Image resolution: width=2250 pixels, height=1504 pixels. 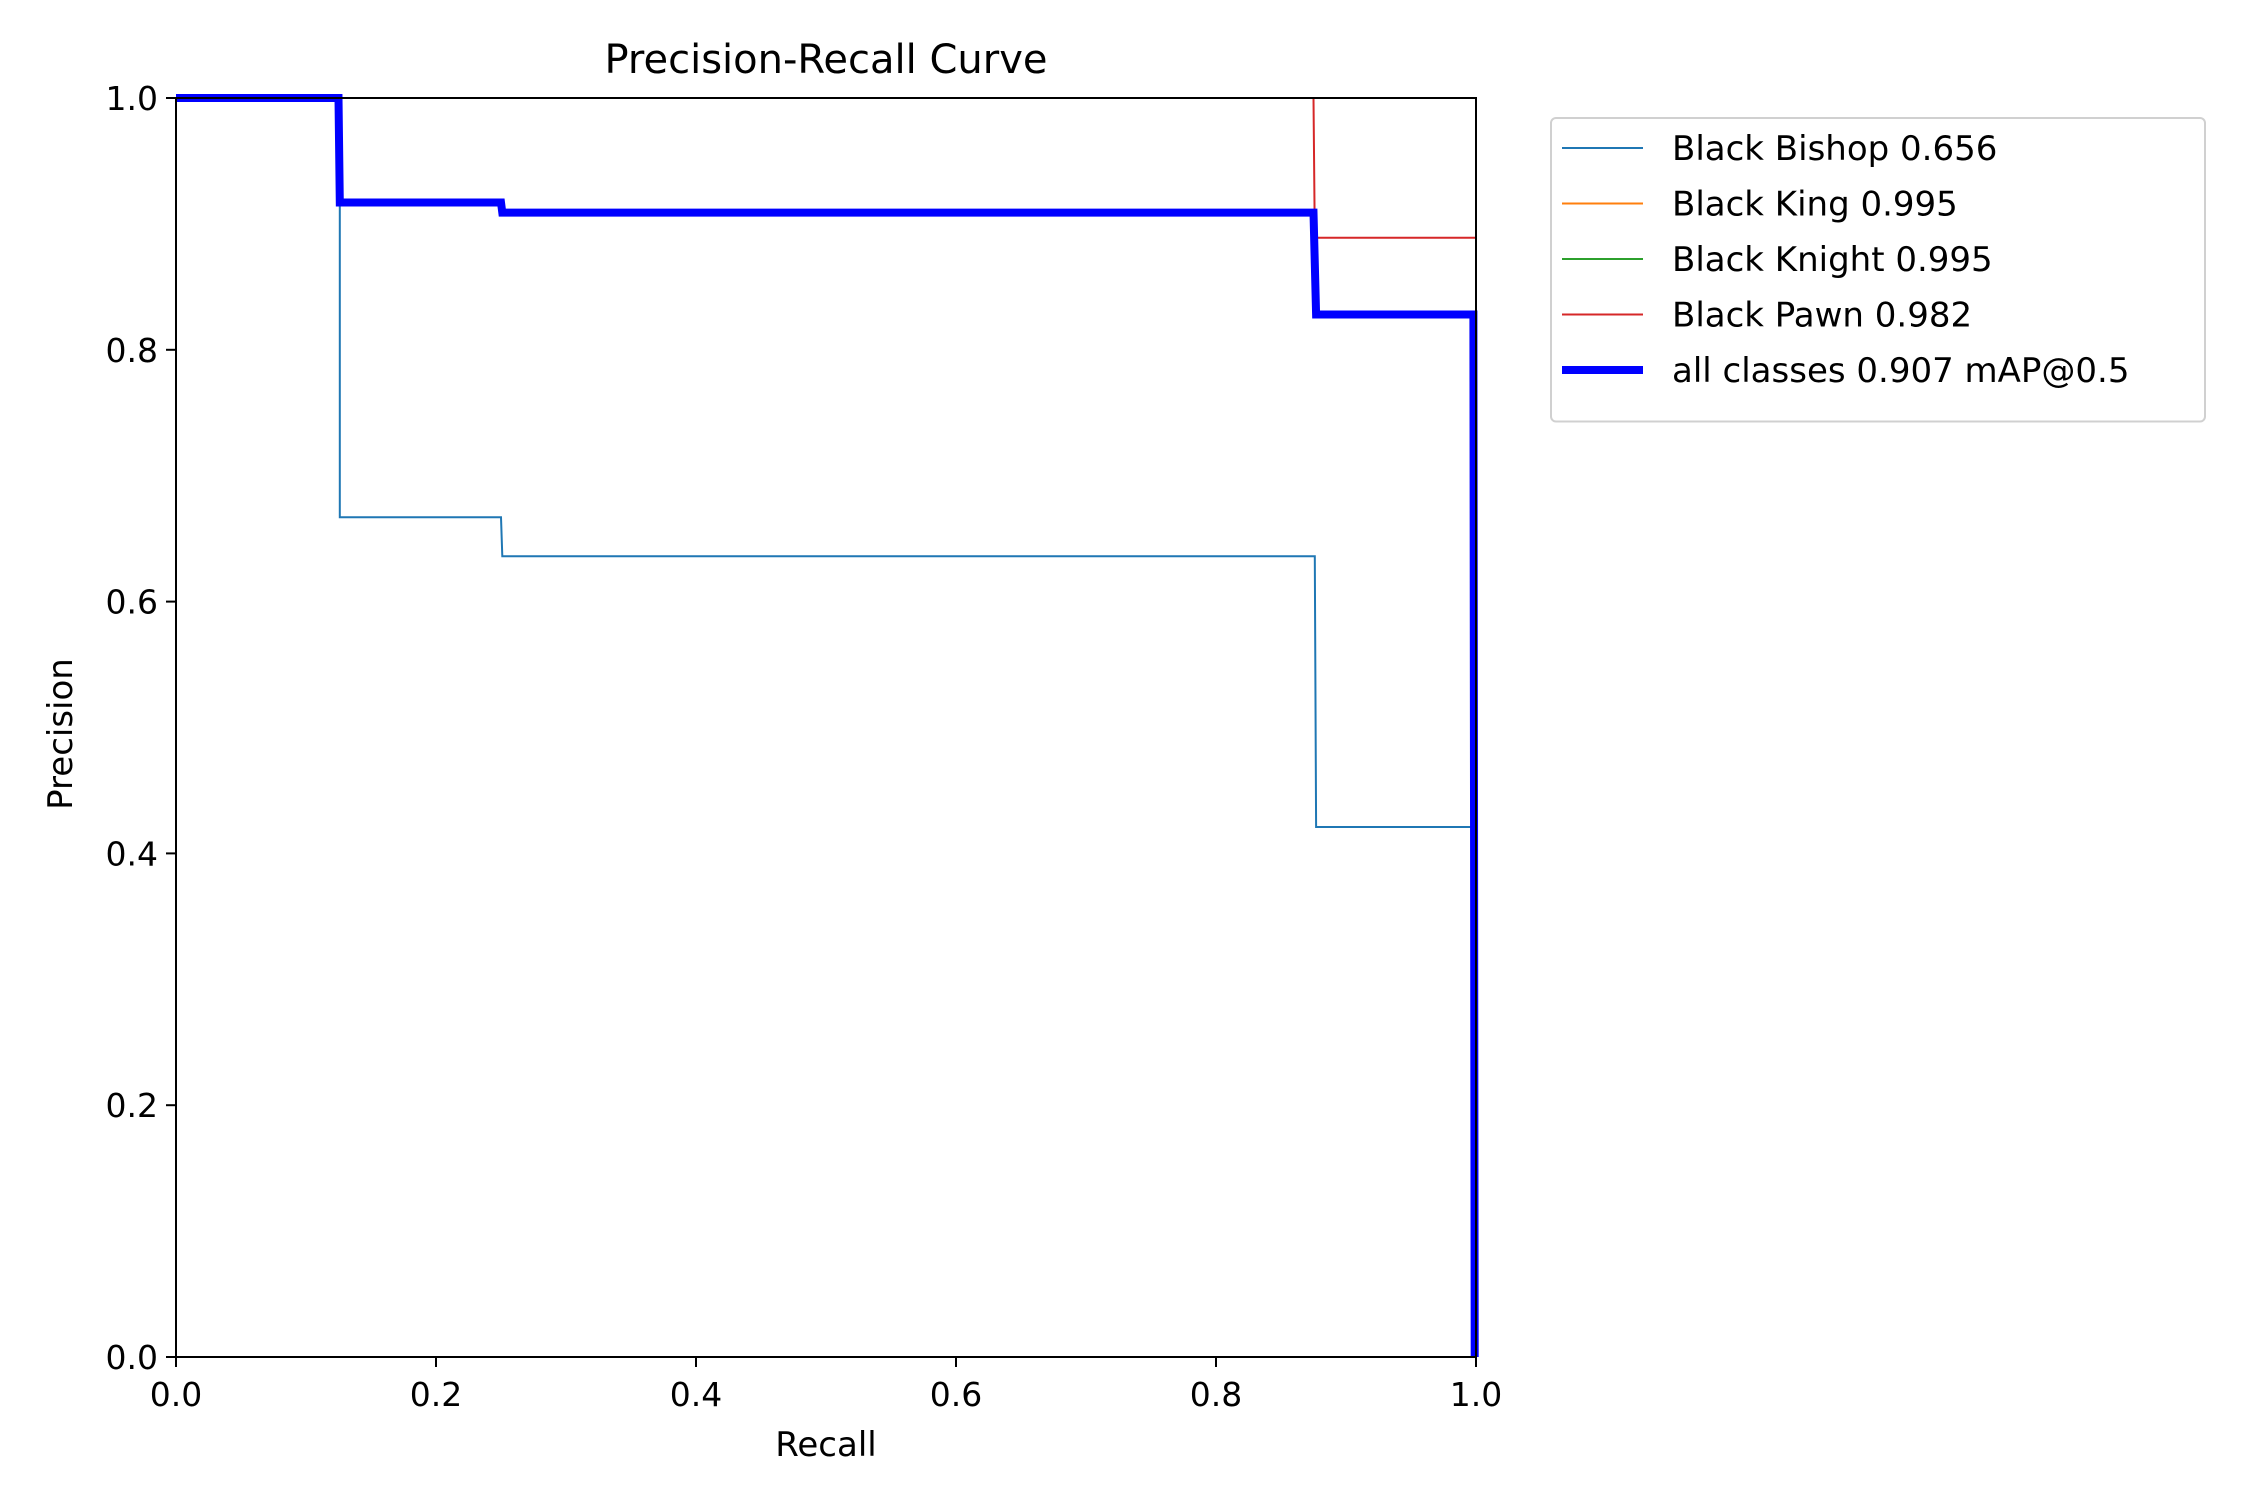 I want to click on x-axis-label: Recall, so click(x=825, y=1445).